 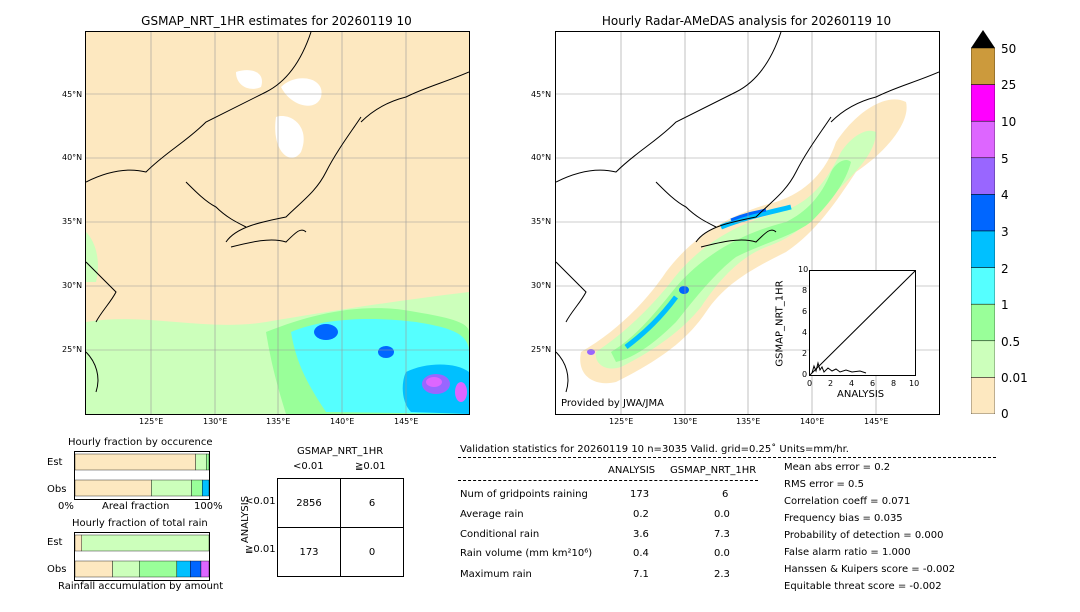 I want to click on left-lon-label-5: 145°E, so click(x=406, y=421).